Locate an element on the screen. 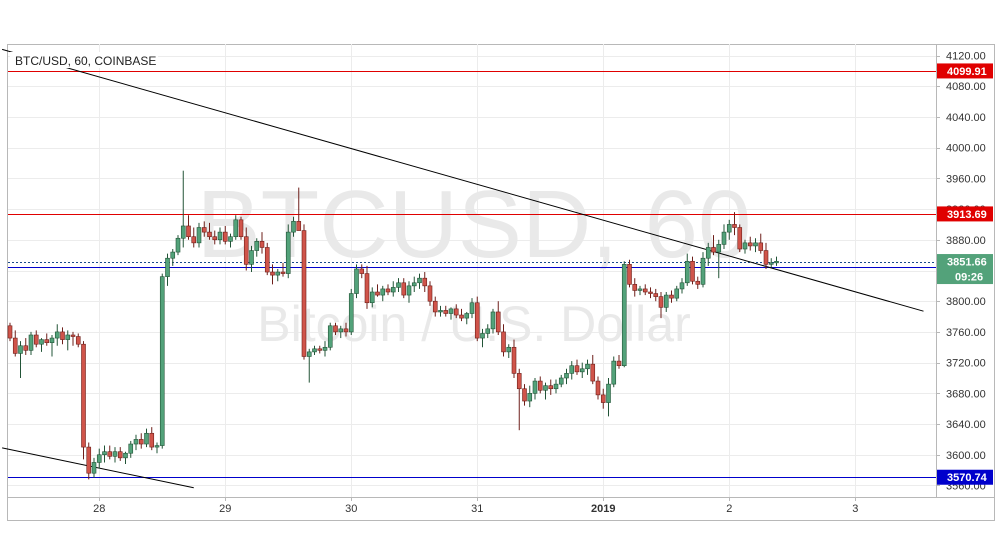 Image resolution: width=1002 pixels, height=557 pixels. time-scale: 28 29 30 31 2019 2 3 is located at coordinates (475, 506).